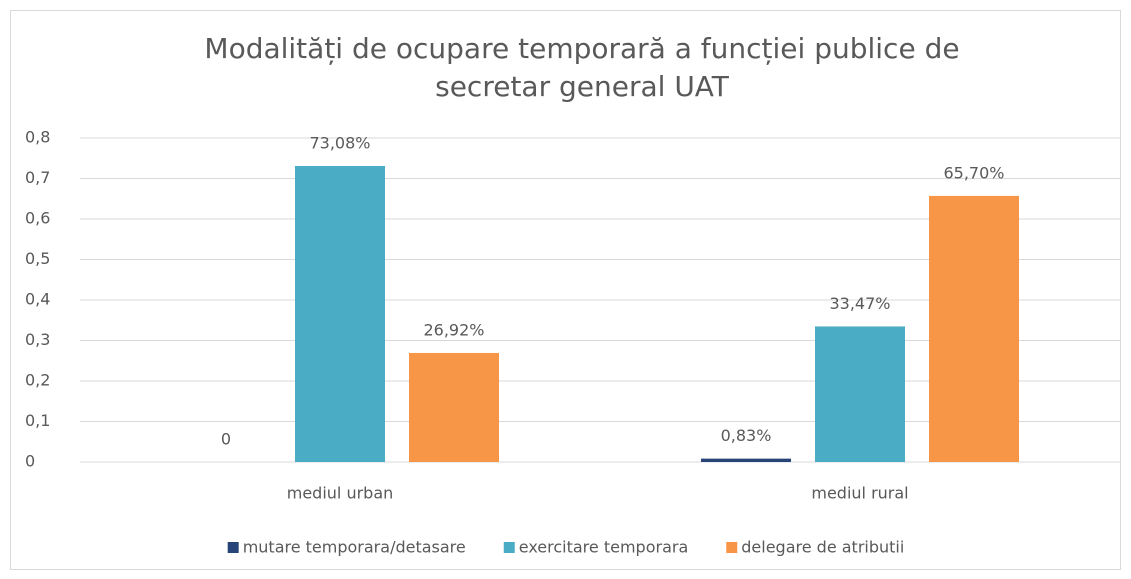  I want to click on y-tick-label: 0,2, so click(37, 380).